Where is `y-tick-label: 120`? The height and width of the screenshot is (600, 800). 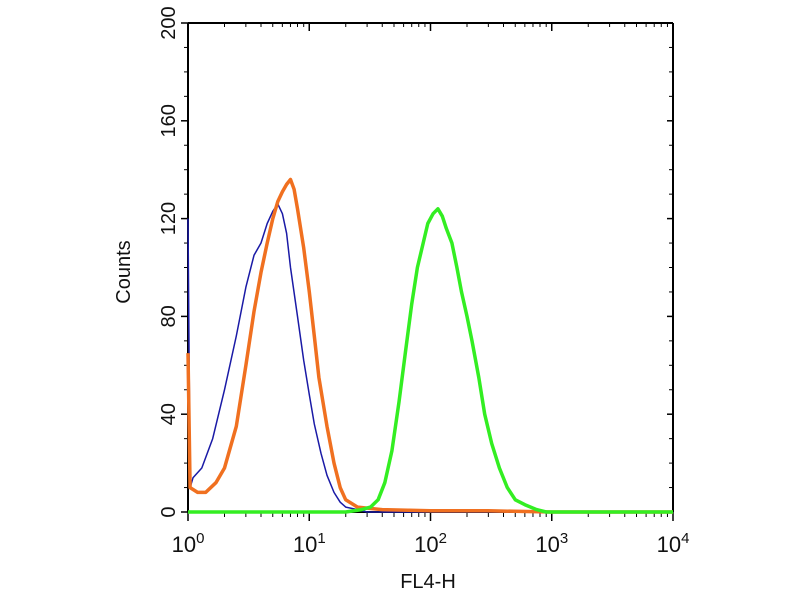 y-tick-label: 120 is located at coordinates (169, 218).